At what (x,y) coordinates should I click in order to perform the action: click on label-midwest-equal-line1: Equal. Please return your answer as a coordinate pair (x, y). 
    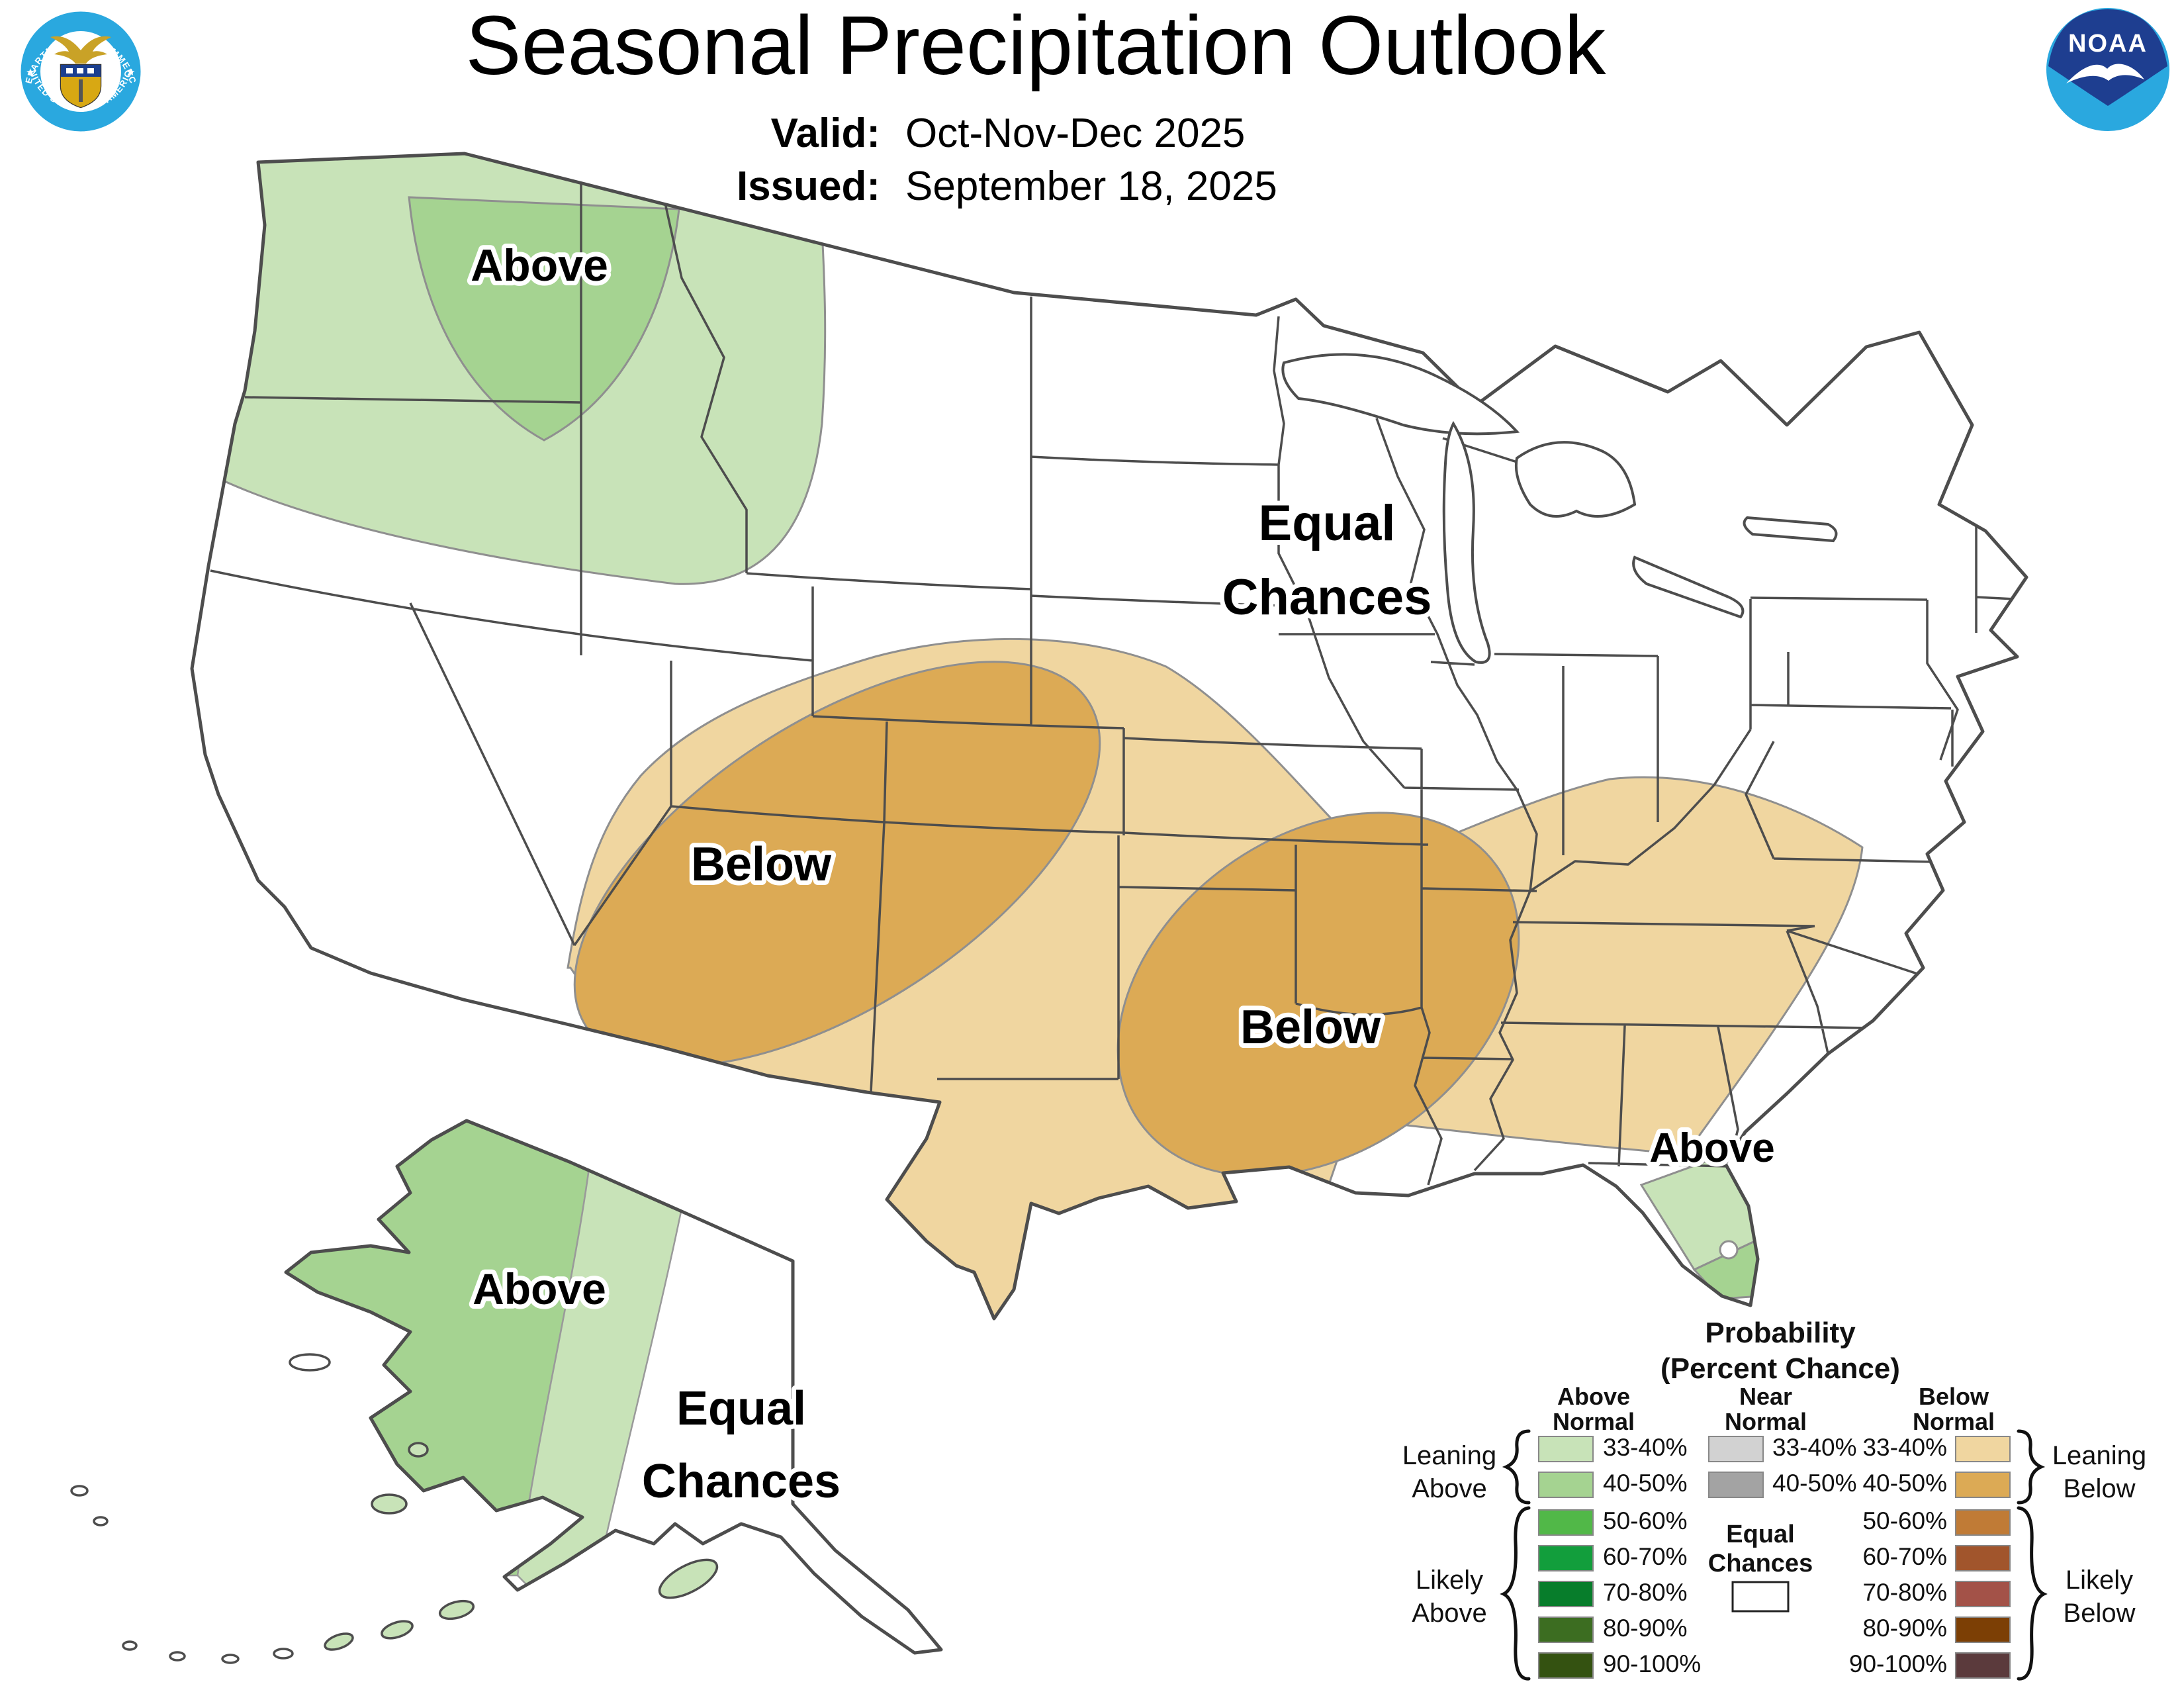
    Looking at the image, I should click on (1327, 523).